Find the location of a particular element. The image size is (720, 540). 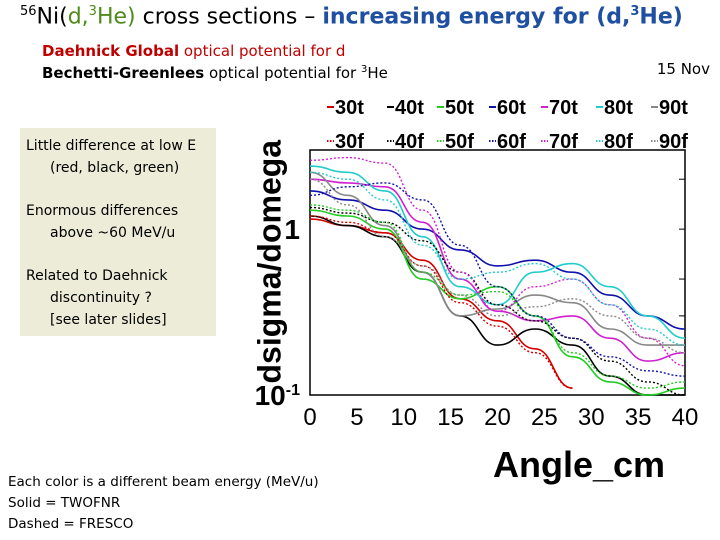

x-tick-labels: 0 5 10 15 20 25 30 35 40 is located at coordinates (500, 417).